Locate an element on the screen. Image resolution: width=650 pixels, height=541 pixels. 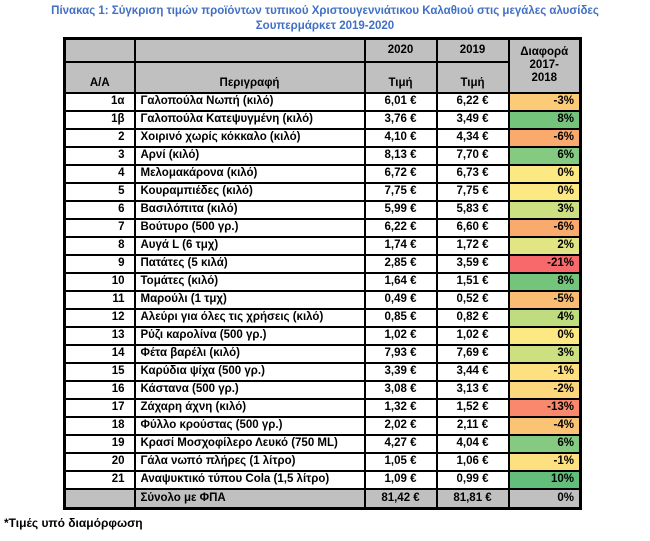
diff-percent: -4% is located at coordinates (544, 425).